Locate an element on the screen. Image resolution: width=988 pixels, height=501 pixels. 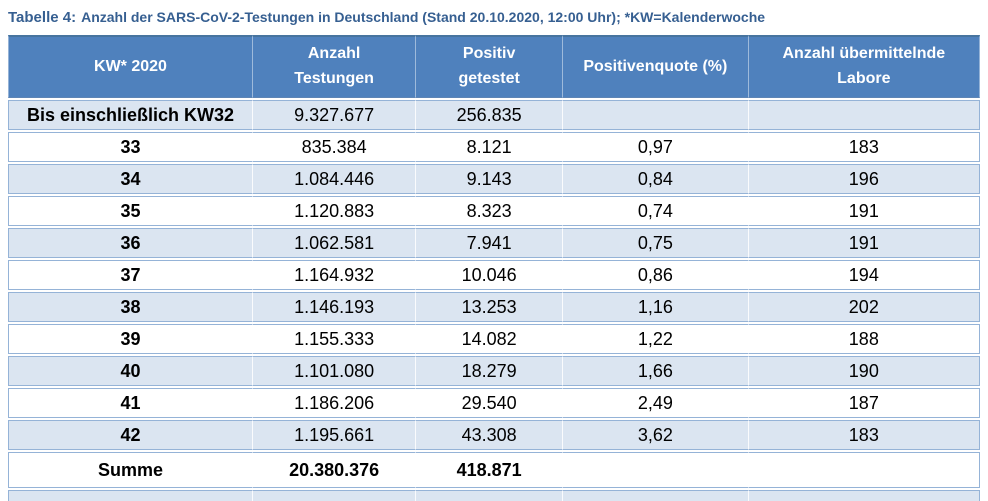
table-row: Summe 20.380.376 418.871 is located at coordinates (494, 470).